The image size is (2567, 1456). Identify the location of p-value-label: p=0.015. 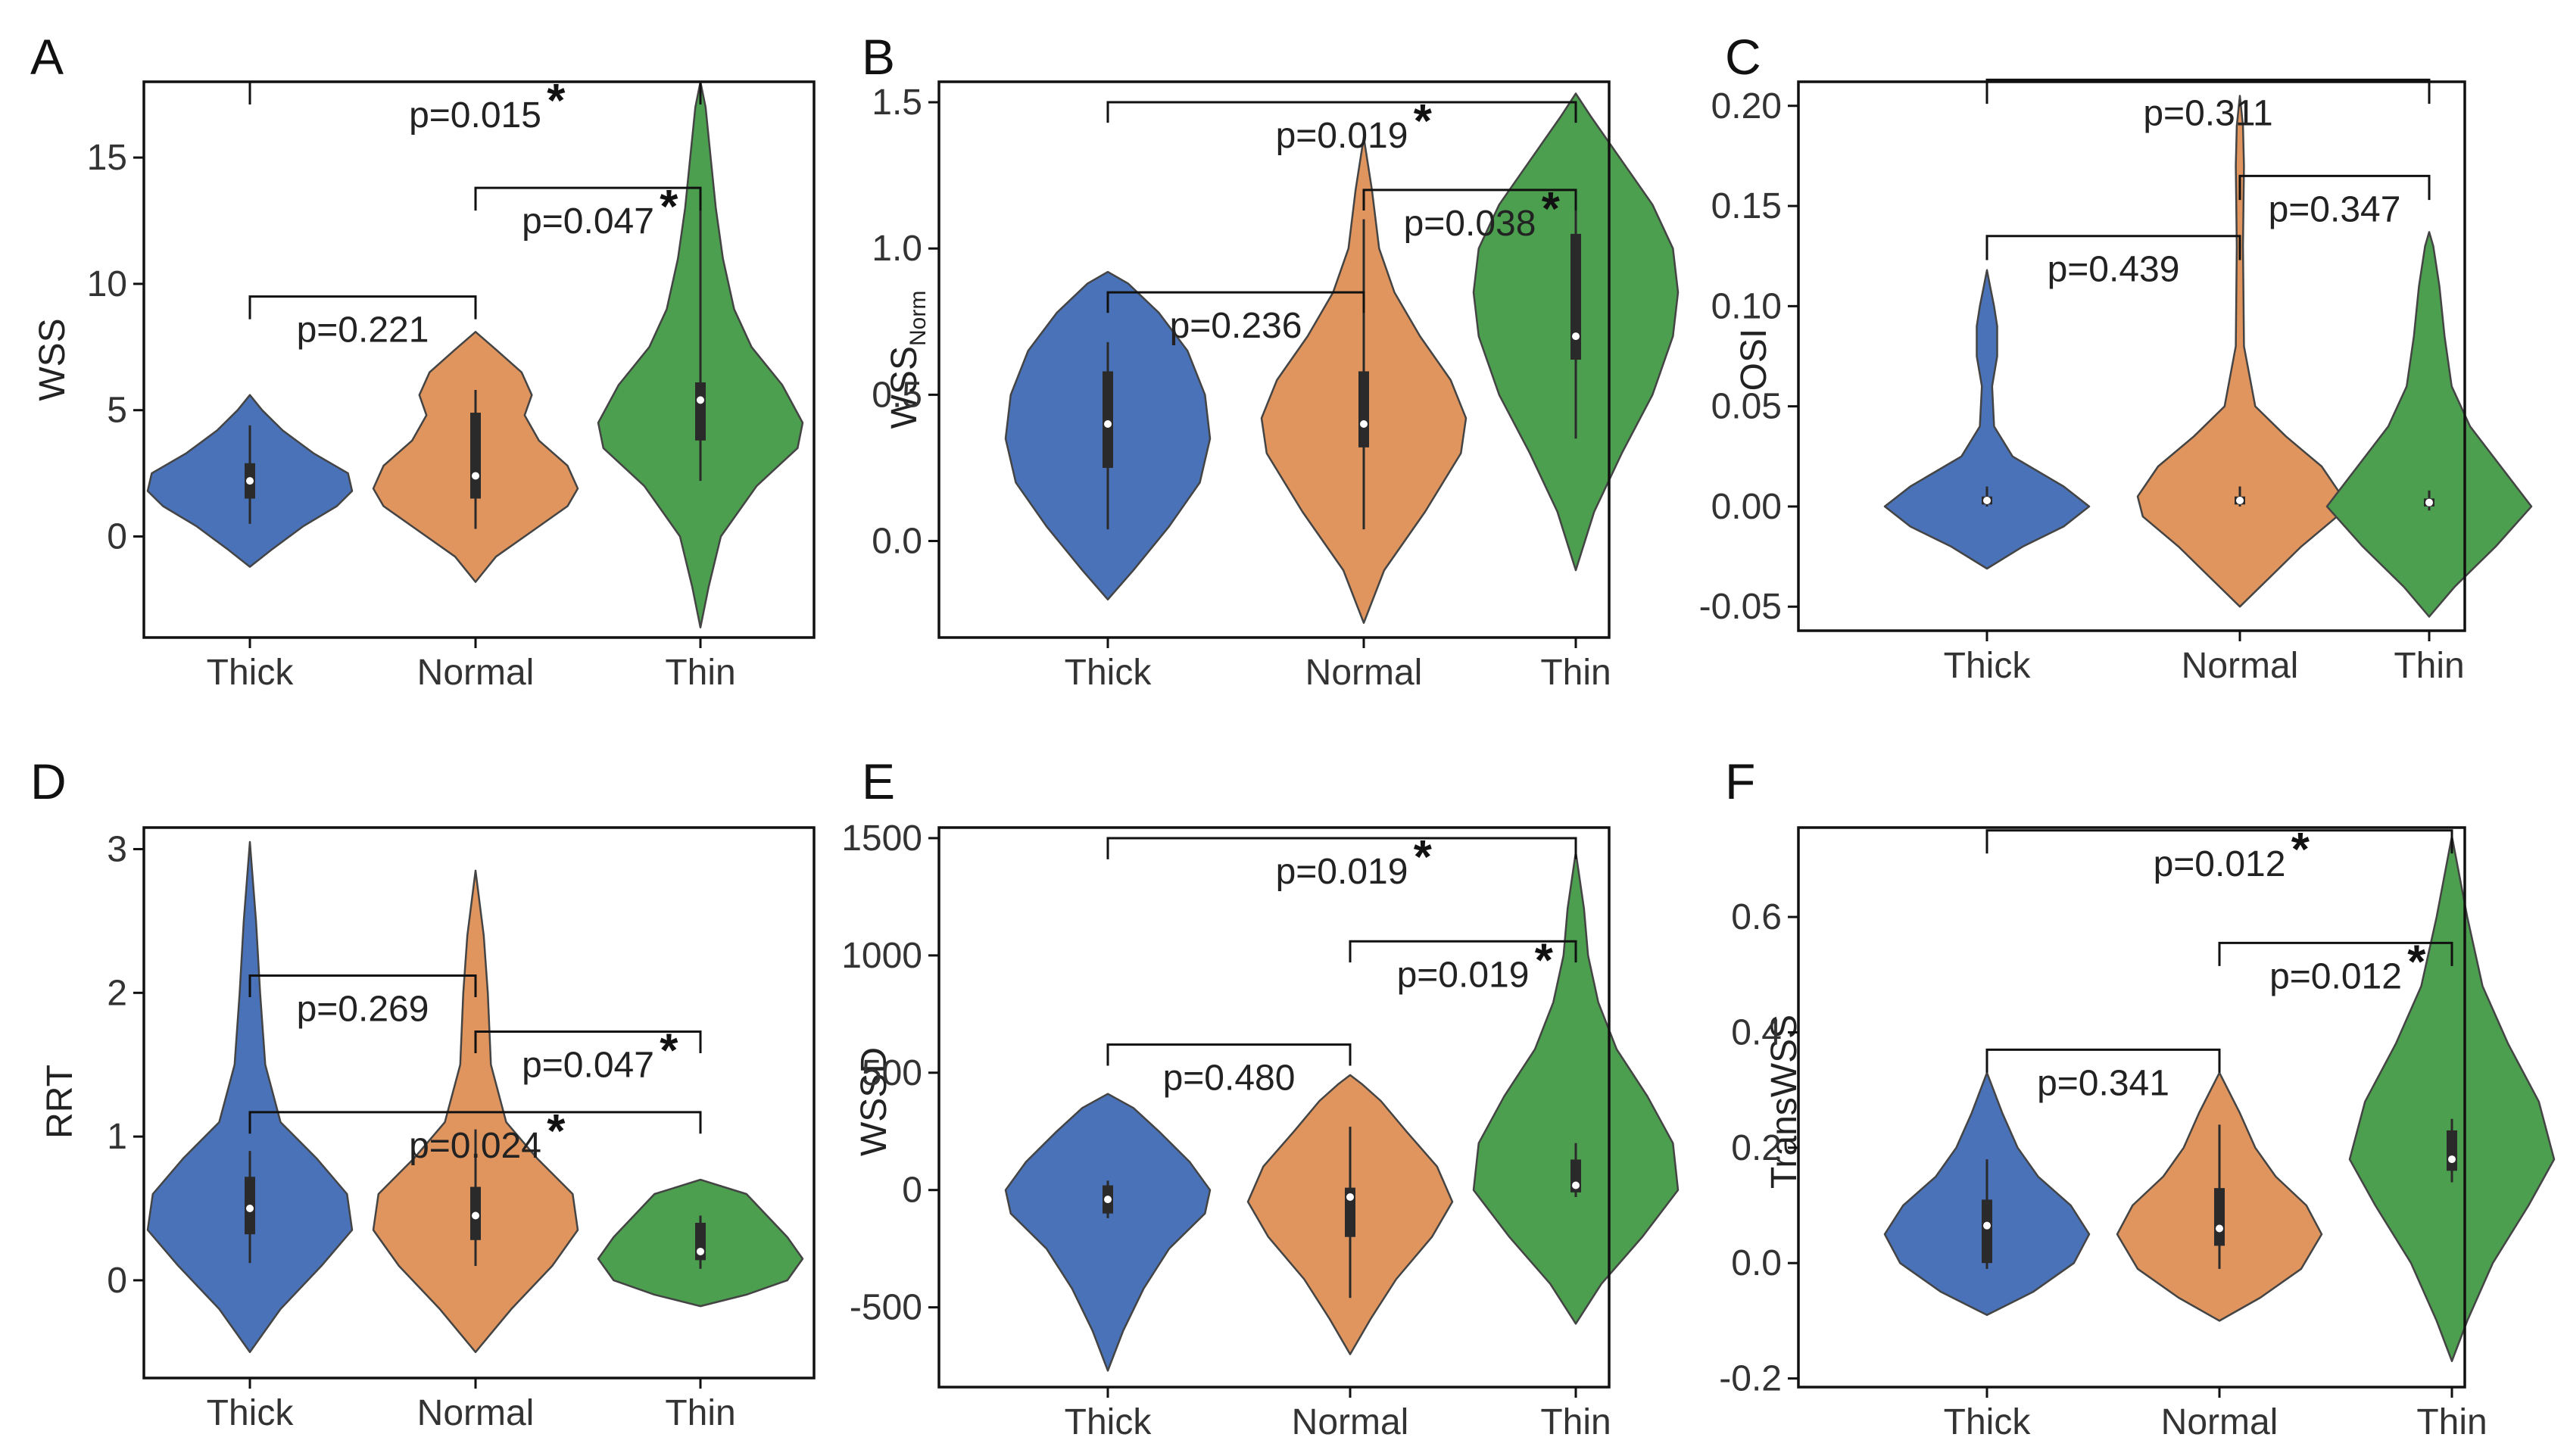
(475, 115).